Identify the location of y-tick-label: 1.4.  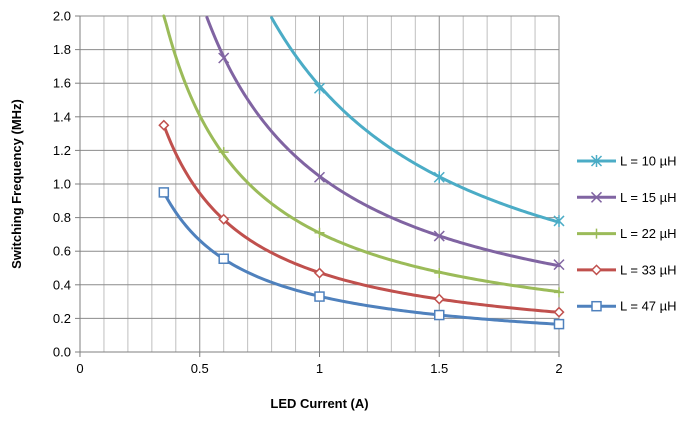
(62, 116).